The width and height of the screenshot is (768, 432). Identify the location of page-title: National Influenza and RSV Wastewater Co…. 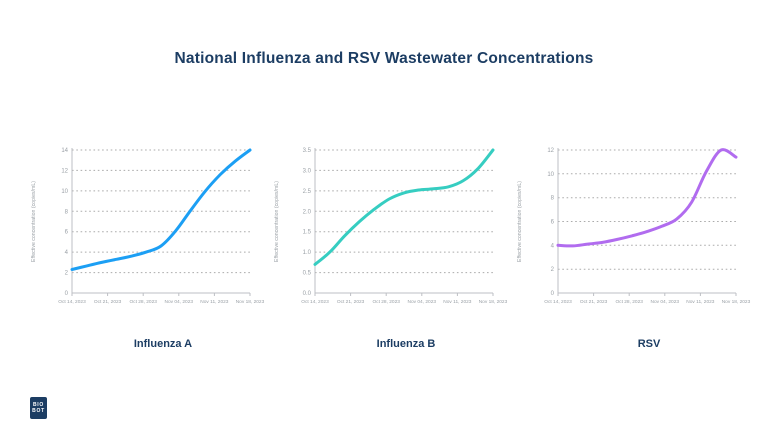
(384, 58).